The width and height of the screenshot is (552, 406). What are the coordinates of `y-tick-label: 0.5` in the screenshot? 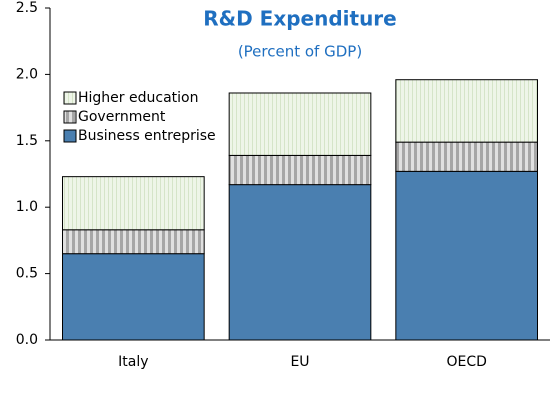 It's located at (27, 274).